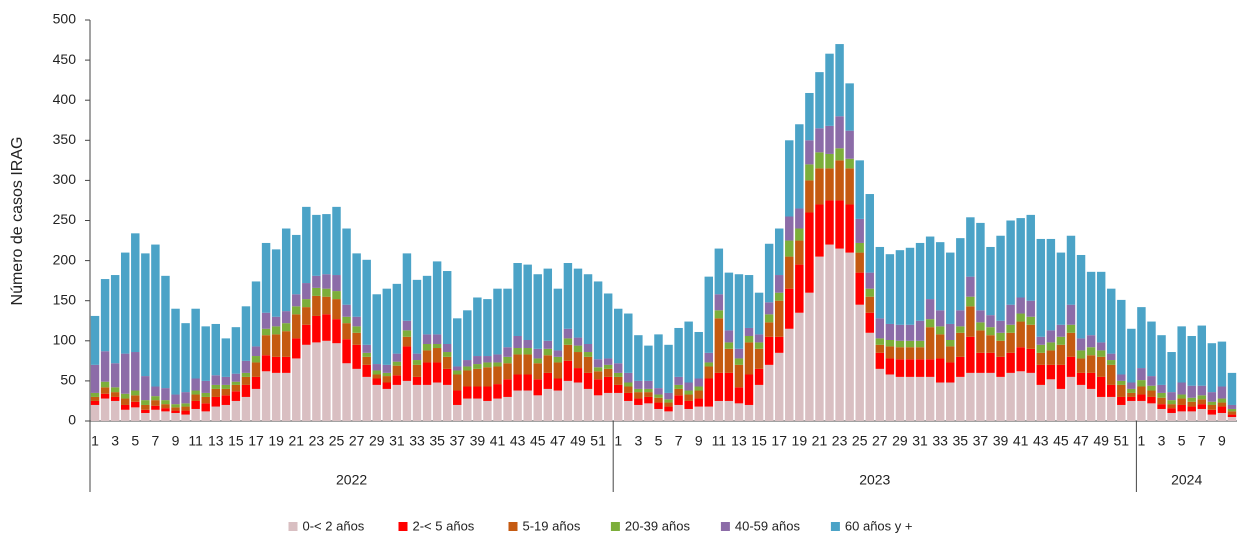 The height and width of the screenshot is (543, 1237). Describe the element at coordinates (351, 480) in the screenshot. I see `group-label: 2022` at that location.